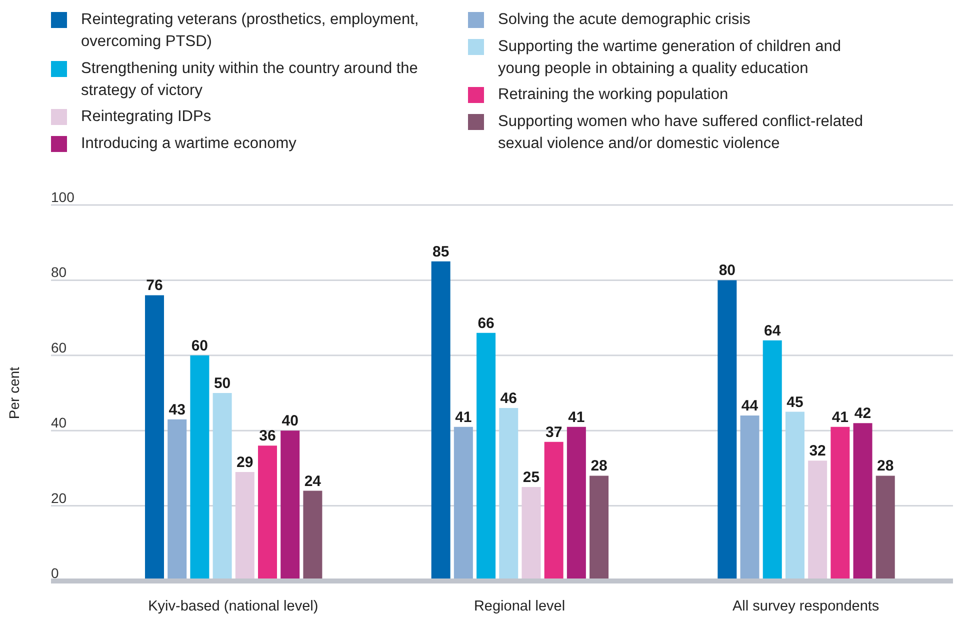 The height and width of the screenshot is (618, 957). I want to click on y-tick-label: 0, so click(55, 573).